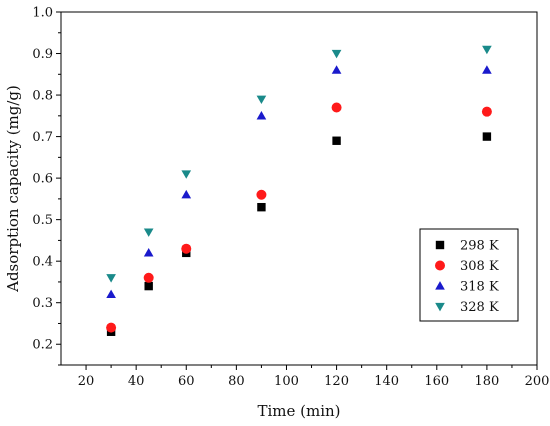 Image resolution: width=550 pixels, height=426 pixels. What do you see at coordinates (13, 189) in the screenshot?
I see `y-axis-title: Adsorption capacity (mg/g)` at bounding box center [13, 189].